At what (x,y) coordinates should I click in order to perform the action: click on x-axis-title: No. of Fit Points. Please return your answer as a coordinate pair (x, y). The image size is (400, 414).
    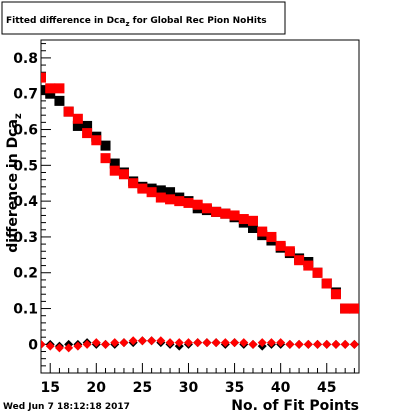
    Looking at the image, I should click on (295, 406).